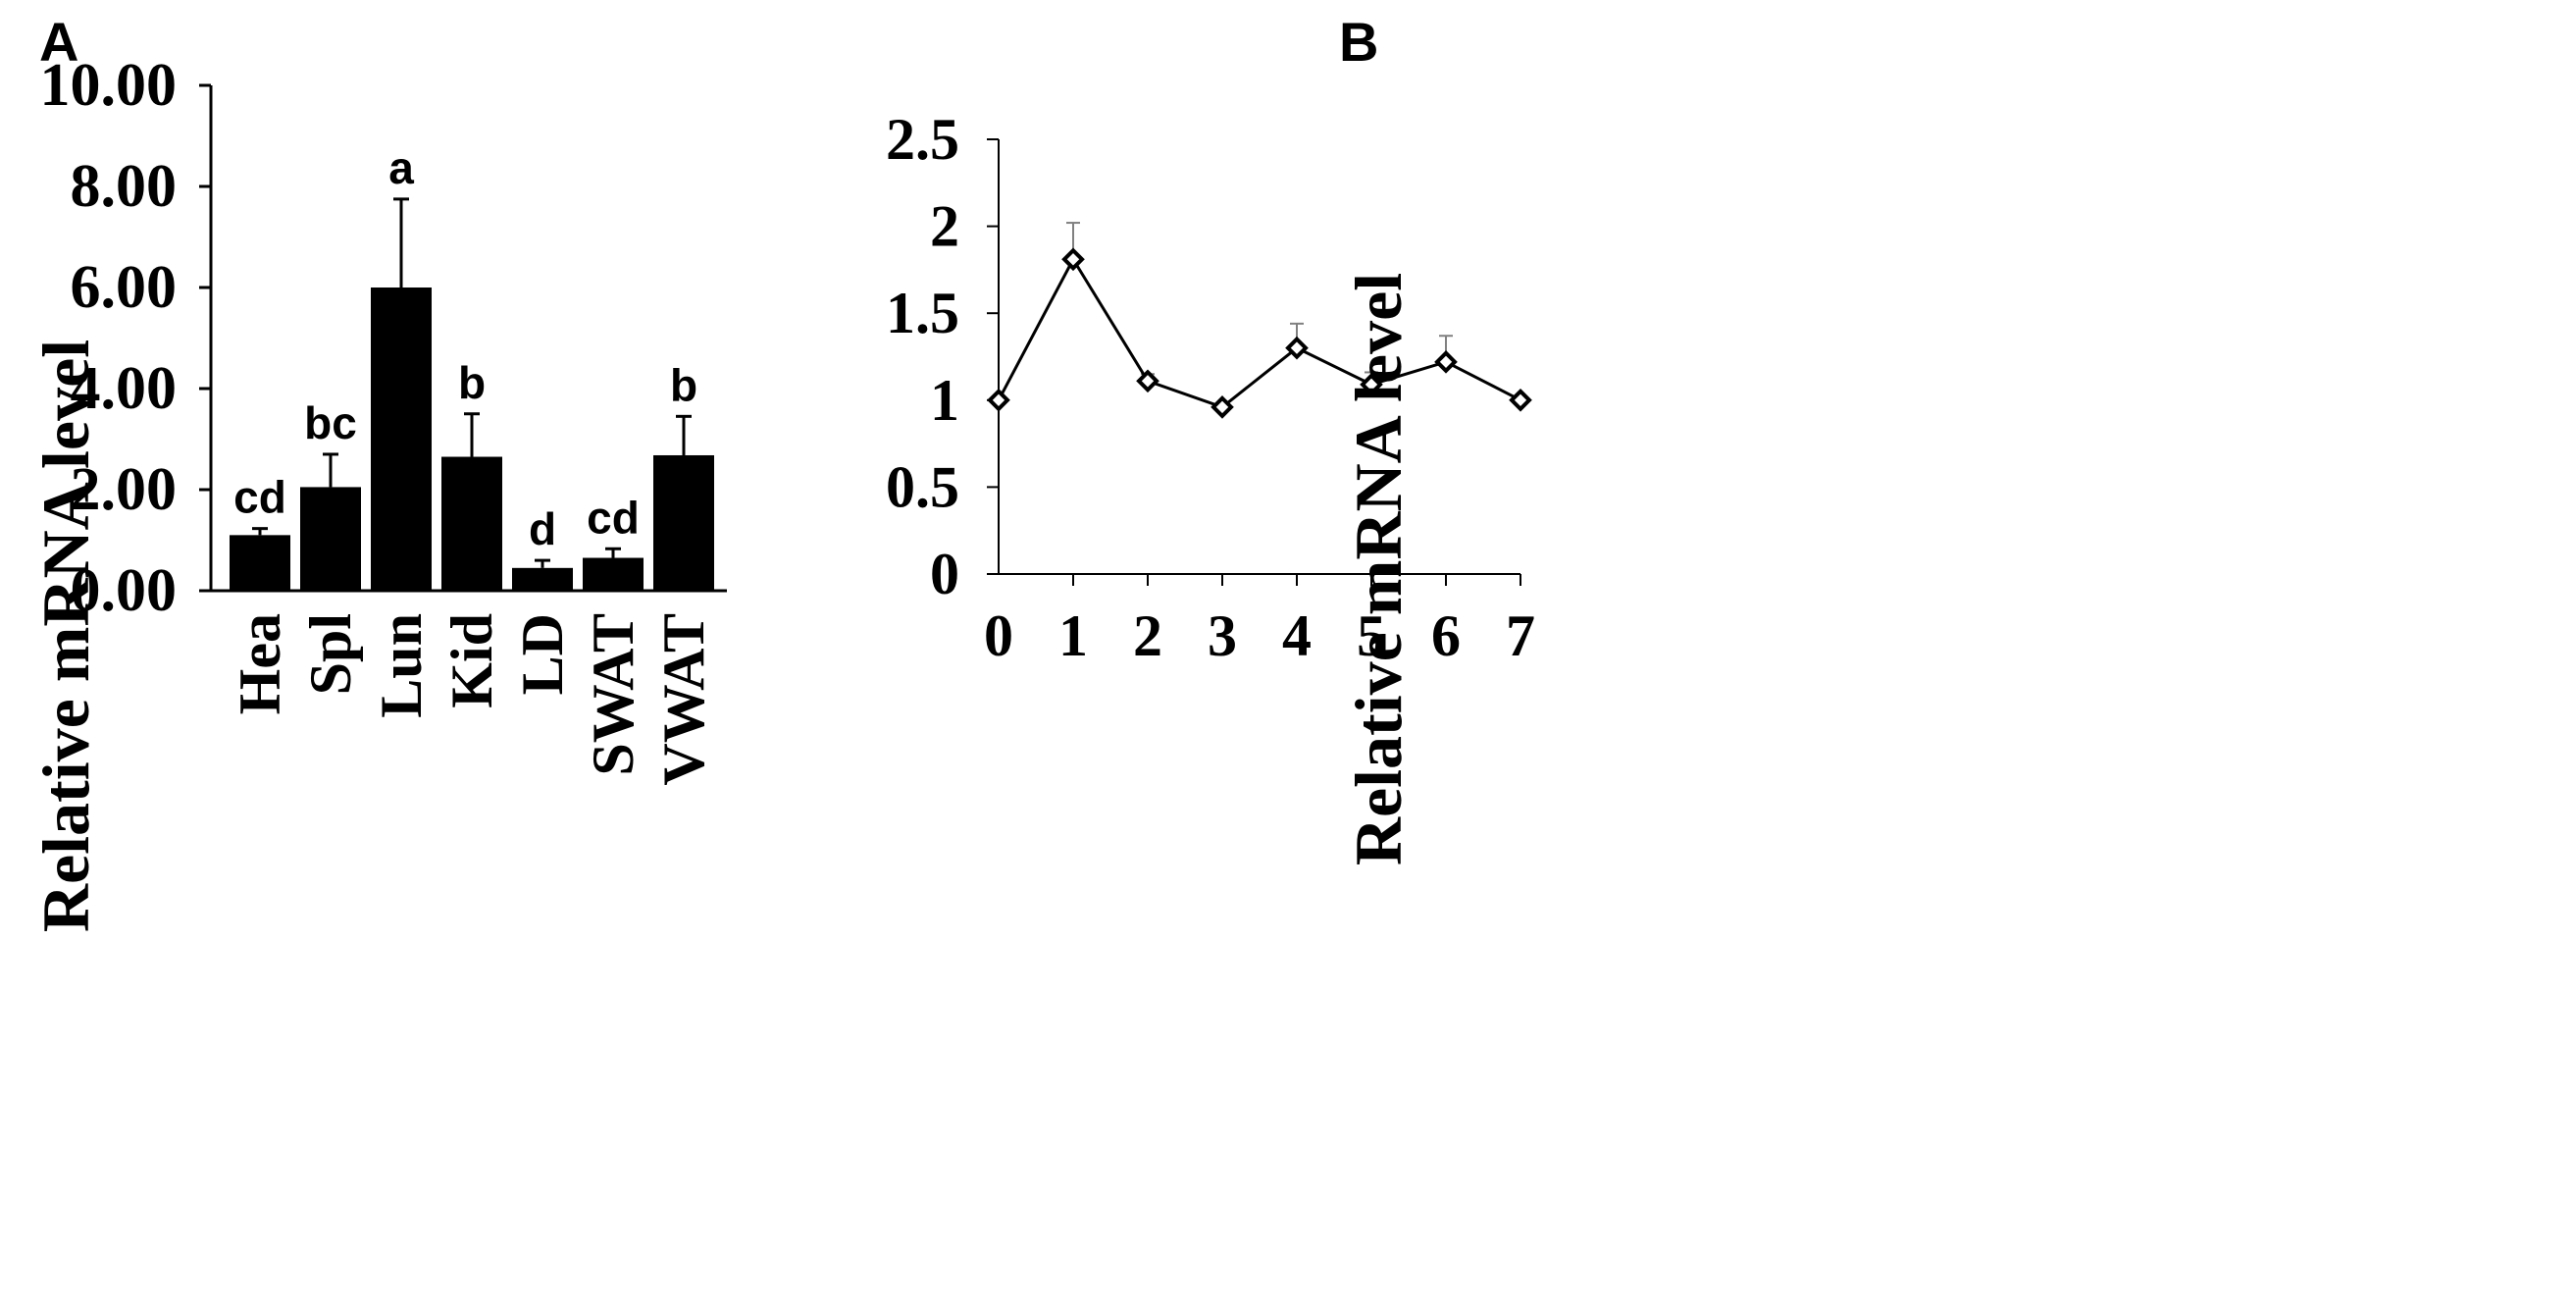 Image resolution: width=2576 pixels, height=1307 pixels. I want to click on x-tick-label: 6, so click(1446, 635).